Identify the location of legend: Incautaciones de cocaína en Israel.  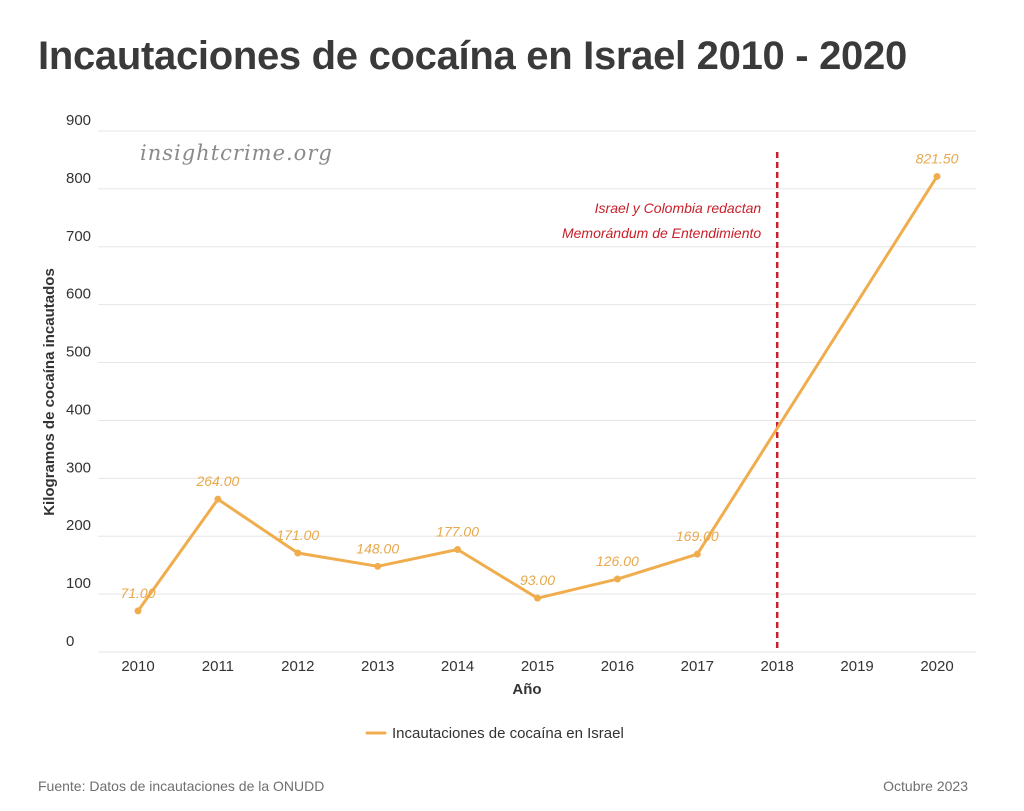
(494, 733).